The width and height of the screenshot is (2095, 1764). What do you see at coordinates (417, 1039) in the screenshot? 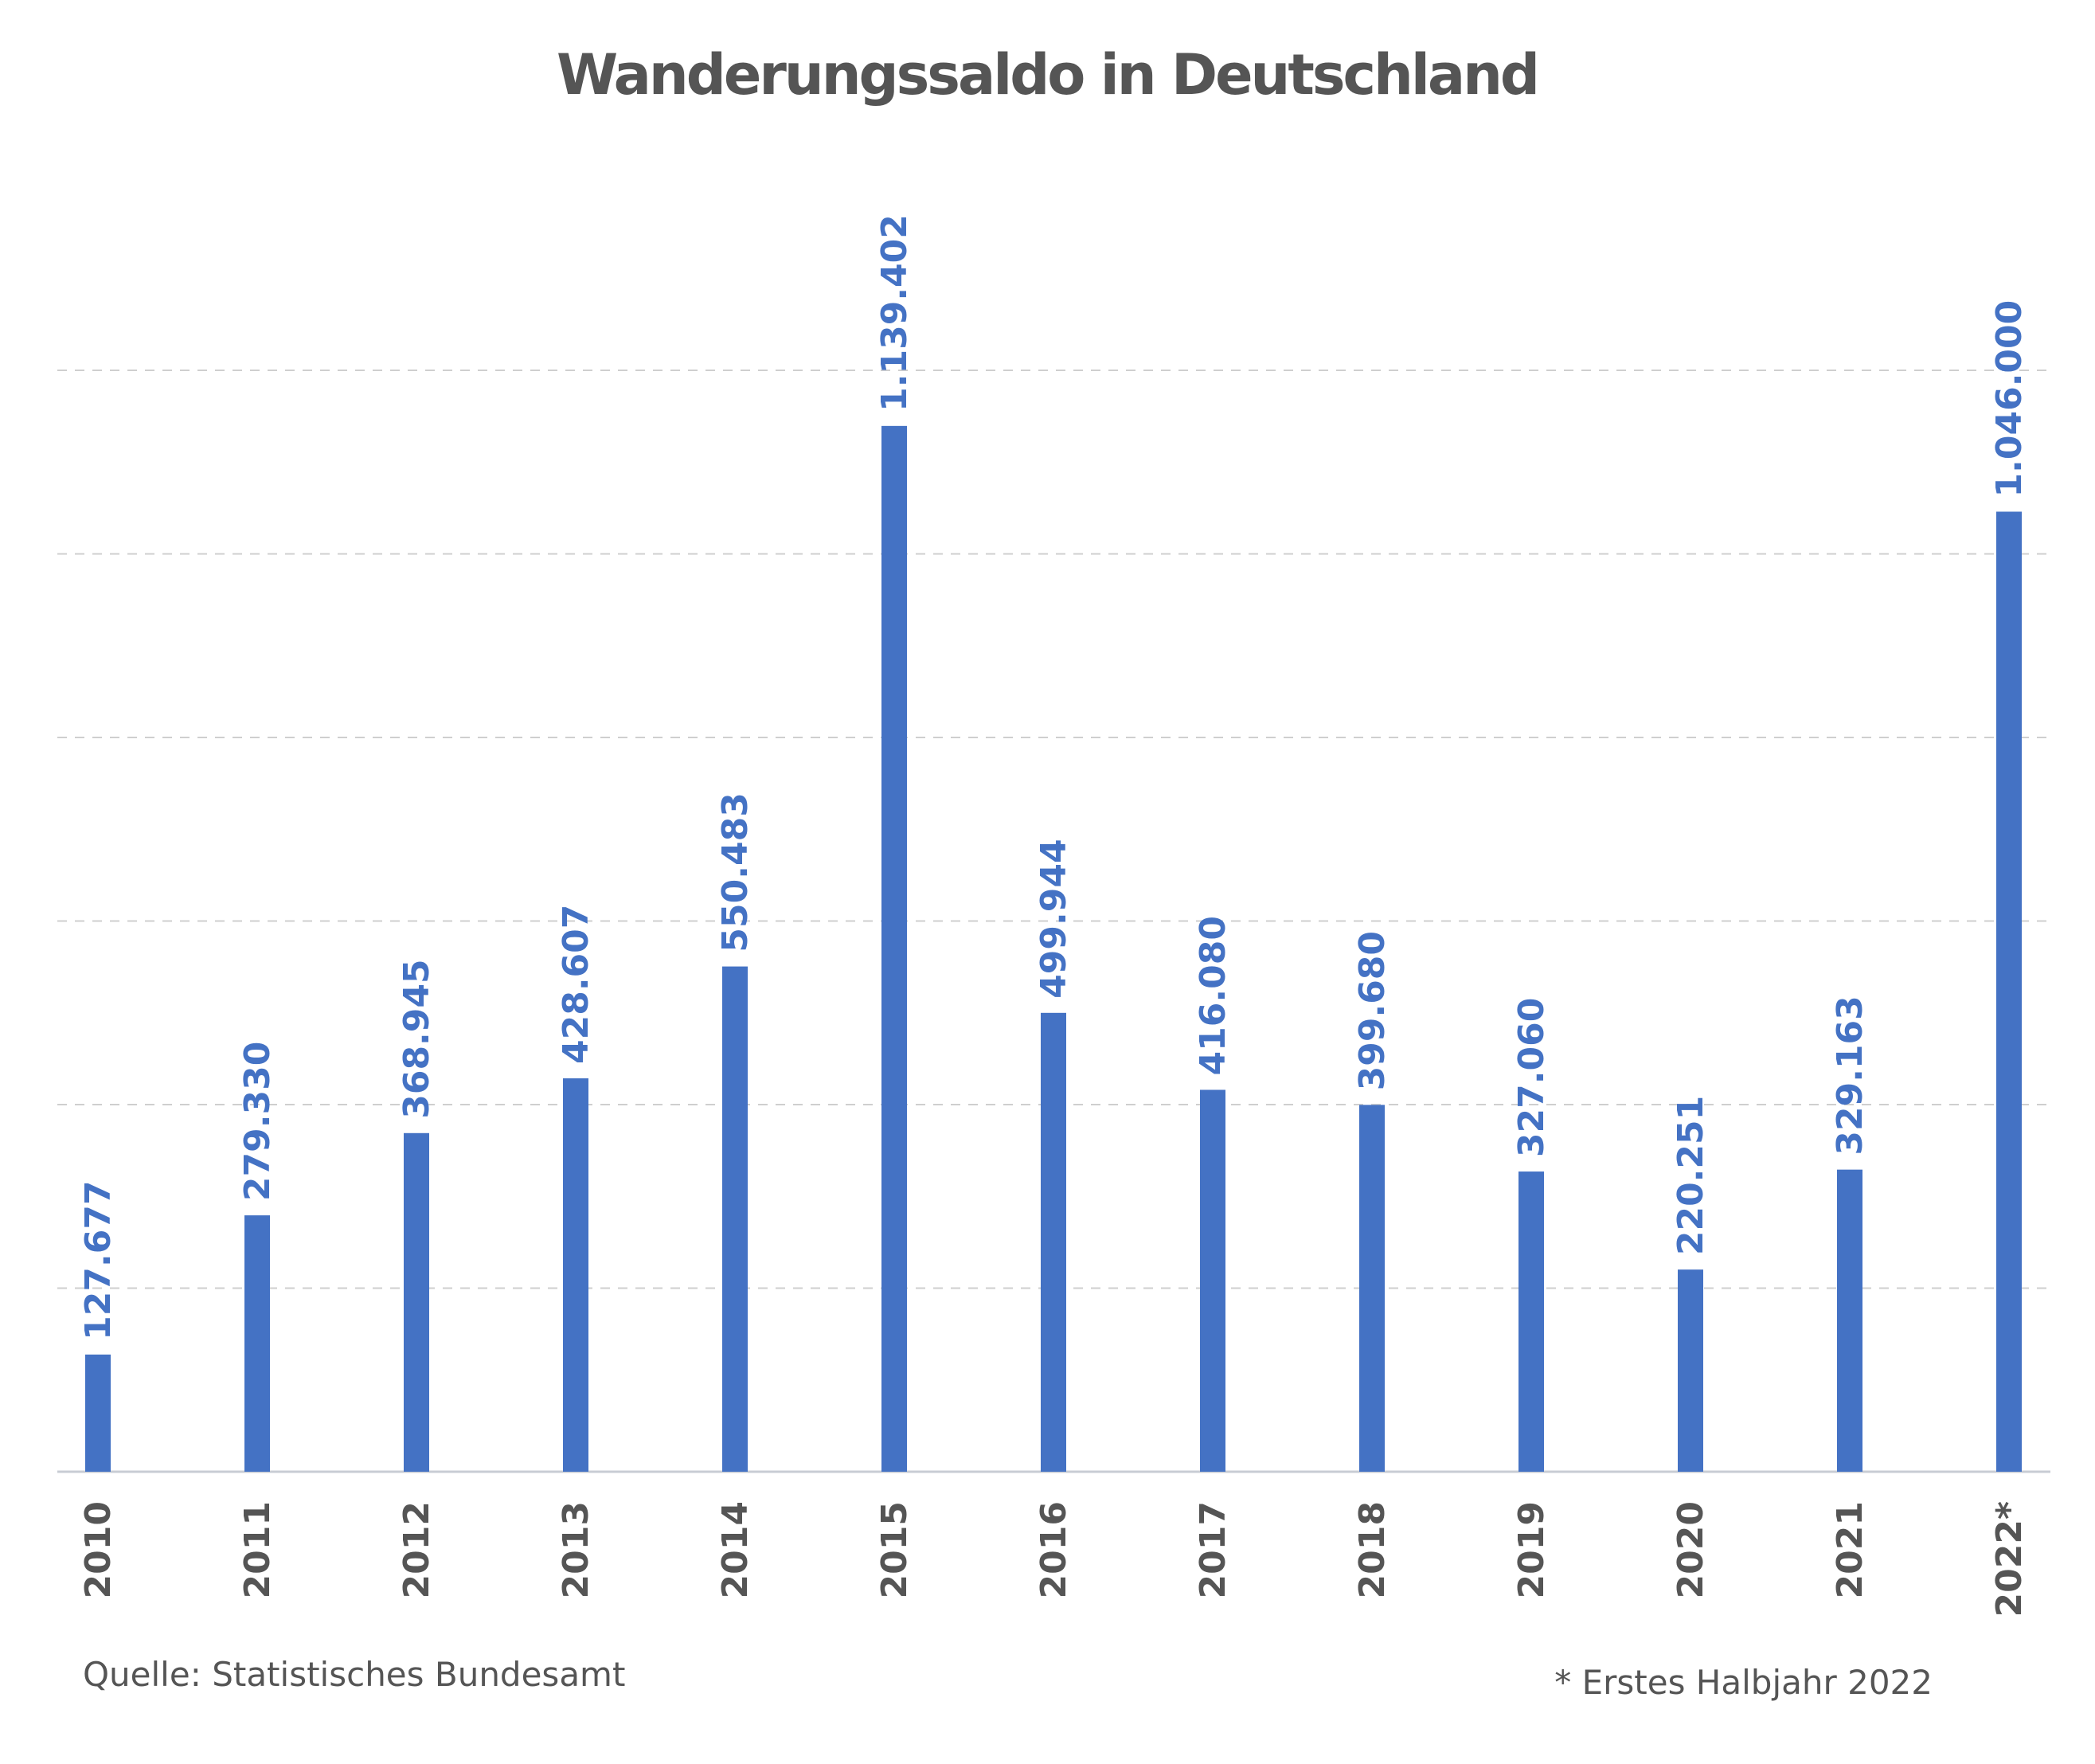
I see `value-label-2012: 368.945` at bounding box center [417, 1039].